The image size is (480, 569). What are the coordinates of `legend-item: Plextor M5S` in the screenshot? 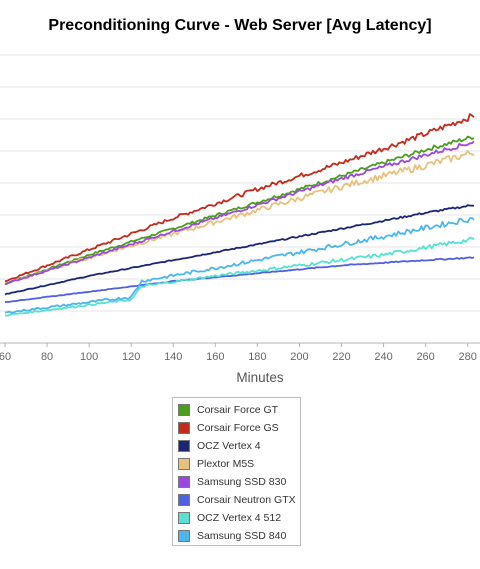 It's located at (239, 464).